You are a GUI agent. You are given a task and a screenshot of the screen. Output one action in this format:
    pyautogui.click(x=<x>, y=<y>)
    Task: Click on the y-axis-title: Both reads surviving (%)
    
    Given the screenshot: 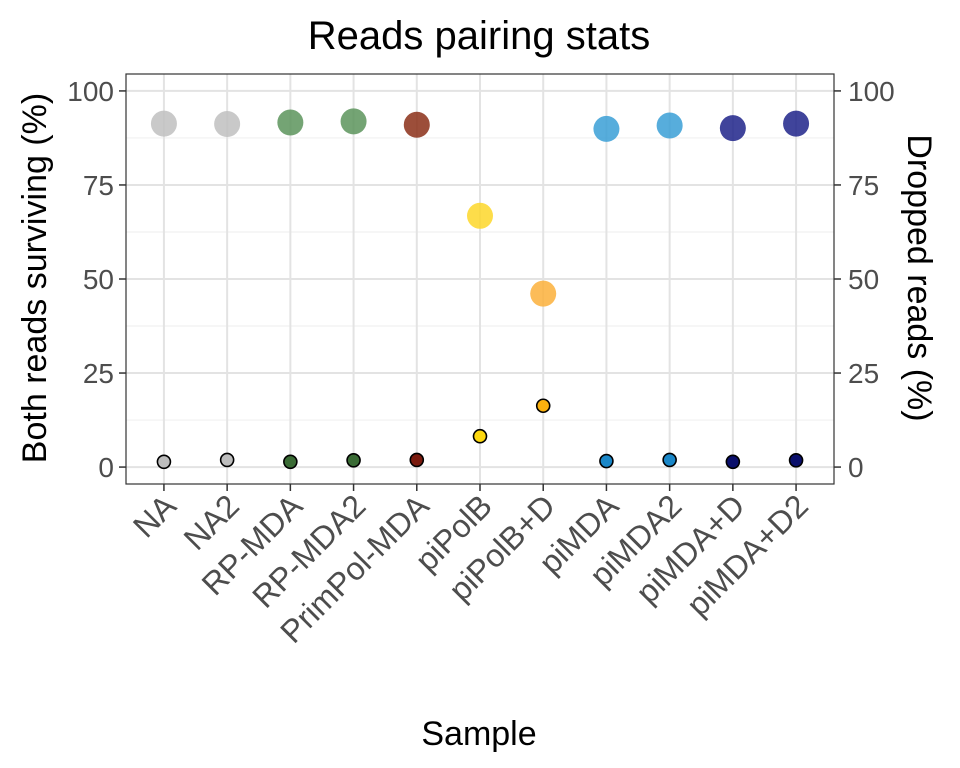 What is the action you would take?
    pyautogui.click(x=35, y=278)
    